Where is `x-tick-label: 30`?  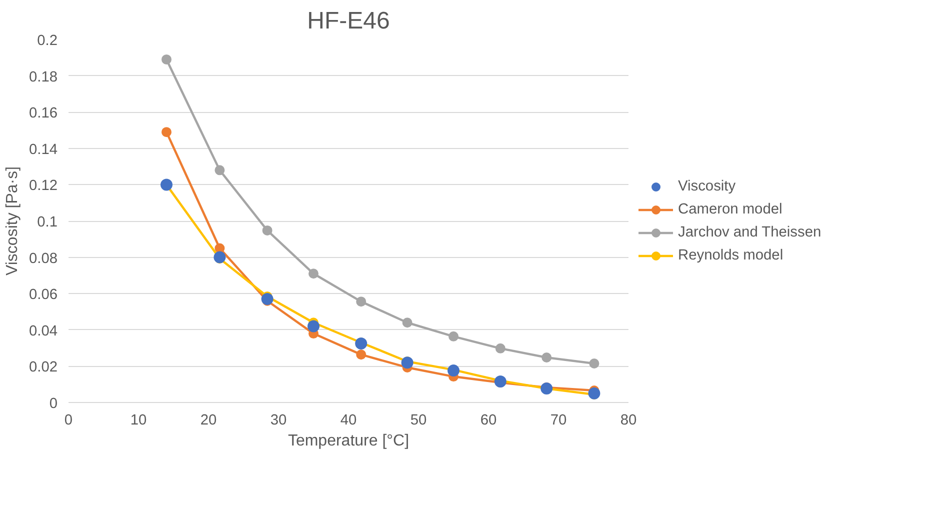
x-tick-label: 30 is located at coordinates (278, 420).